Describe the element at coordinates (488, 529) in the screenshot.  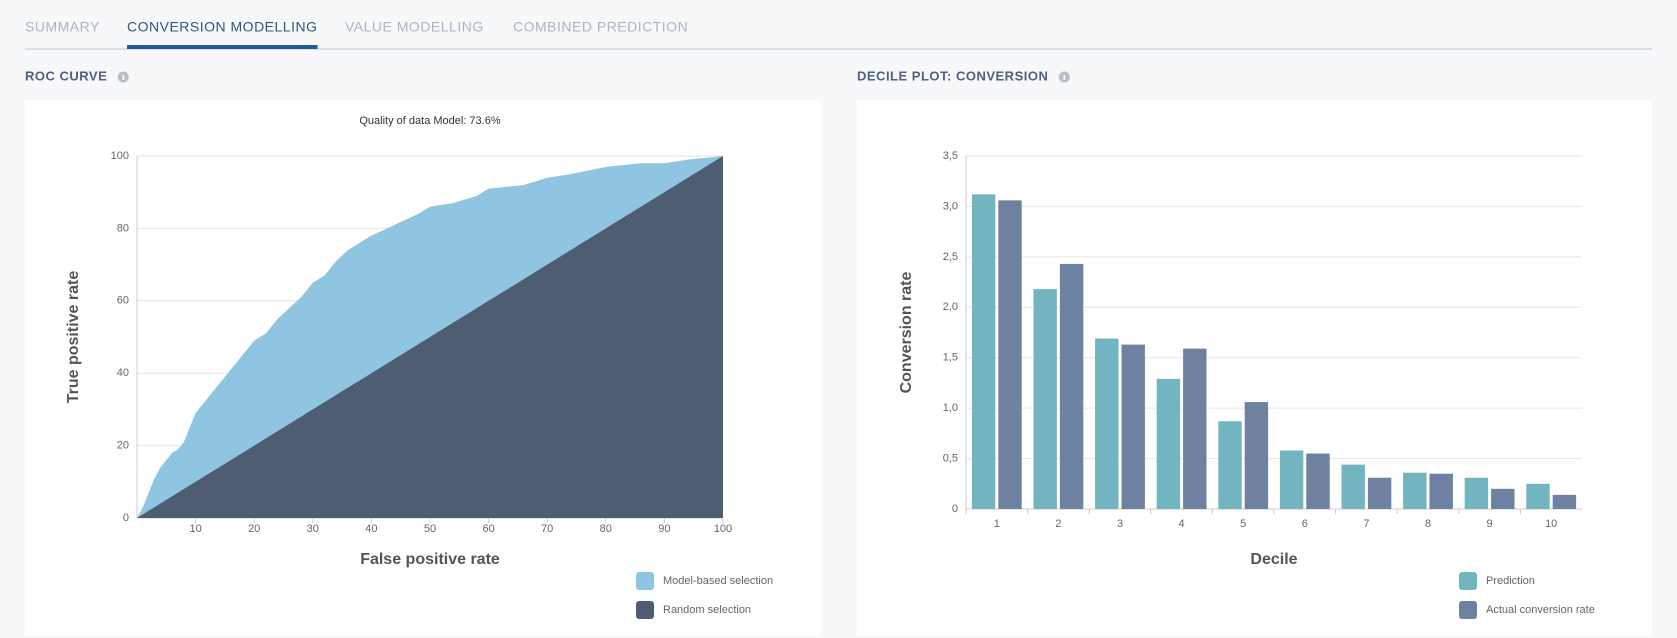
I see `x-tick-label: 60` at that location.